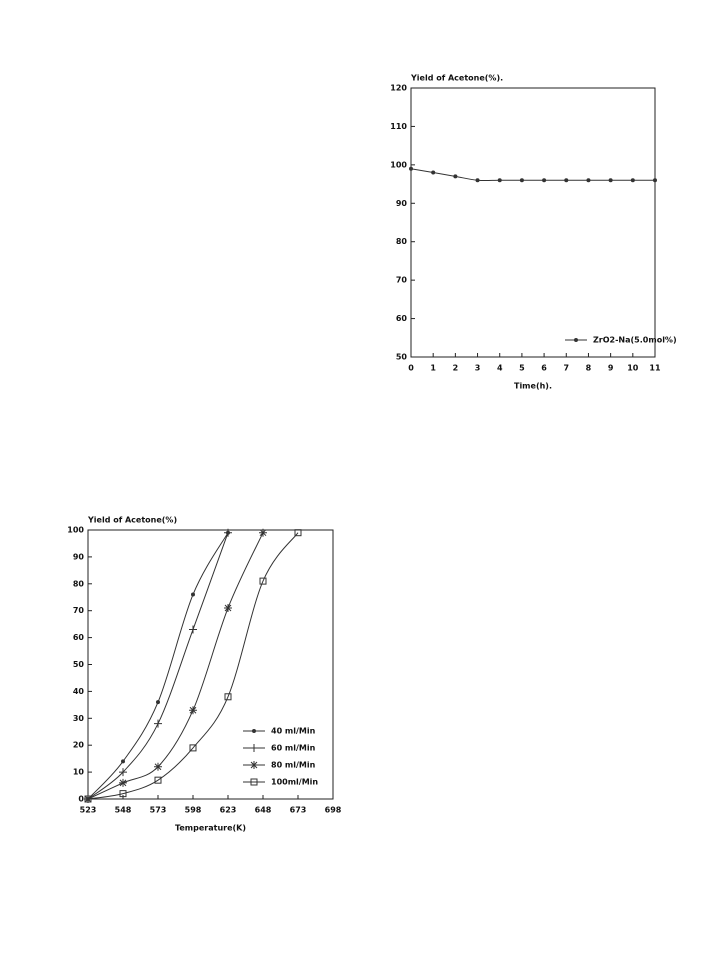 The image size is (720, 957). Describe the element at coordinates (456, 78) in the screenshot. I see `y-axis-title: Yield of Acetone(%).` at that location.